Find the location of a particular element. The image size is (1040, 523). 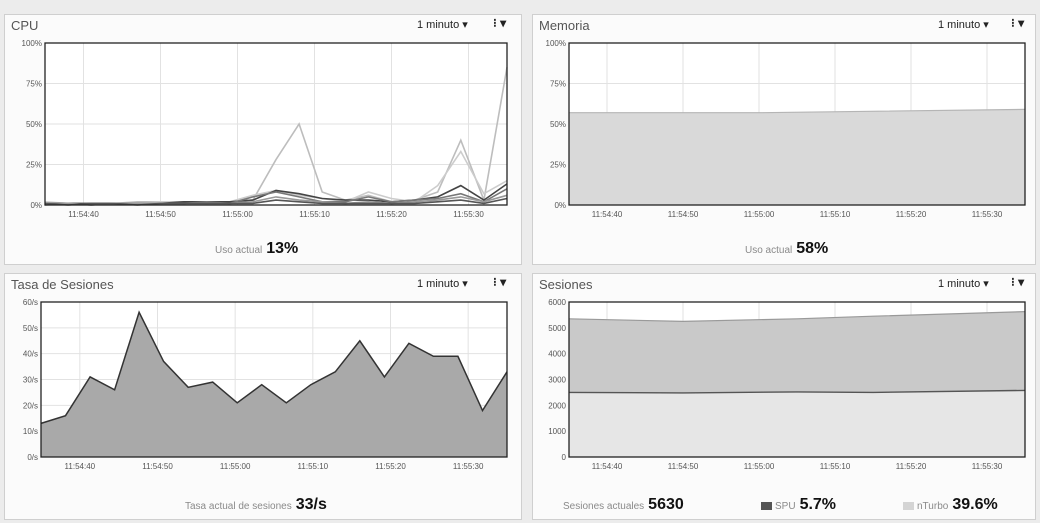

legend-spu: SPU 5.7% is located at coordinates (798, 505).